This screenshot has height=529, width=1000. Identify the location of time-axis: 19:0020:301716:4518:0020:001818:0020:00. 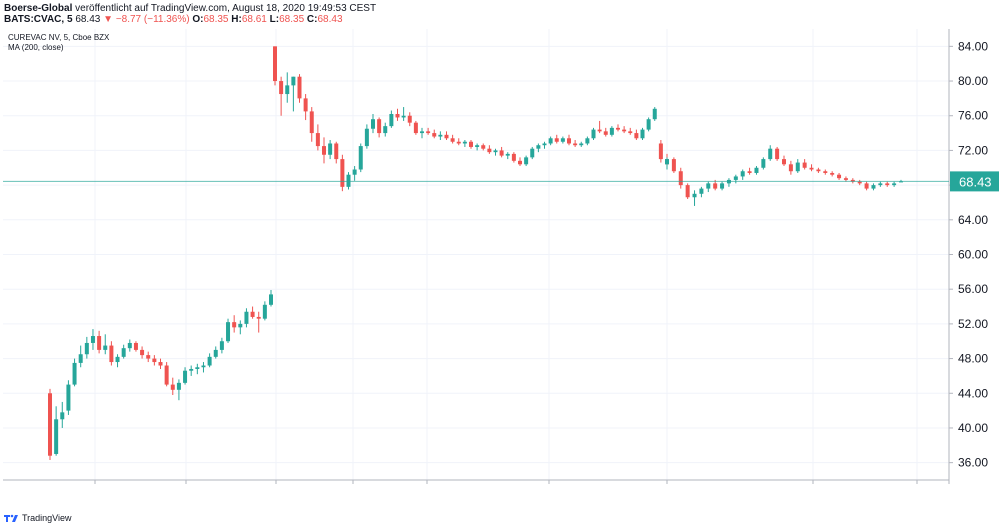
(506, 491).